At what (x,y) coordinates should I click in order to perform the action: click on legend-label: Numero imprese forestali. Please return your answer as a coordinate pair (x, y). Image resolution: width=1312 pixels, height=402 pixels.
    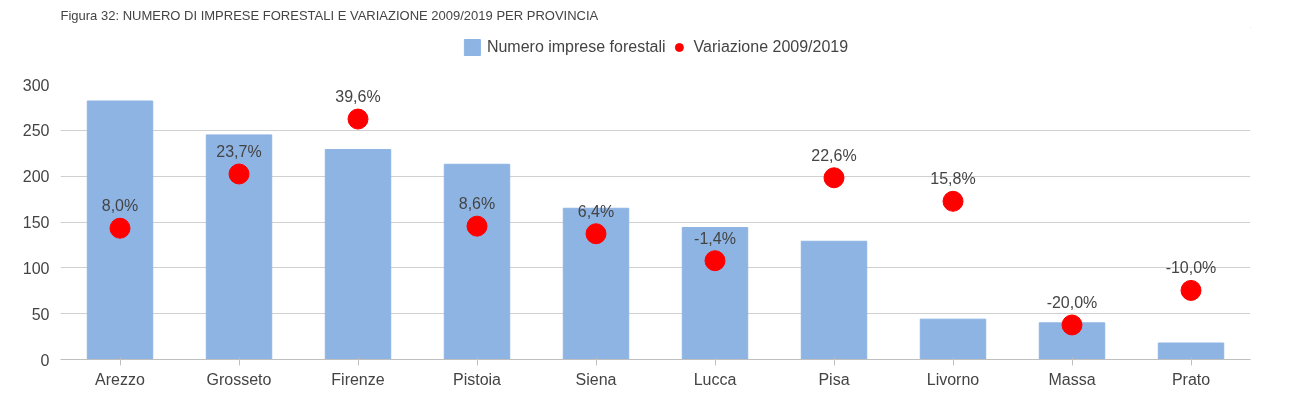
    Looking at the image, I should click on (576, 47).